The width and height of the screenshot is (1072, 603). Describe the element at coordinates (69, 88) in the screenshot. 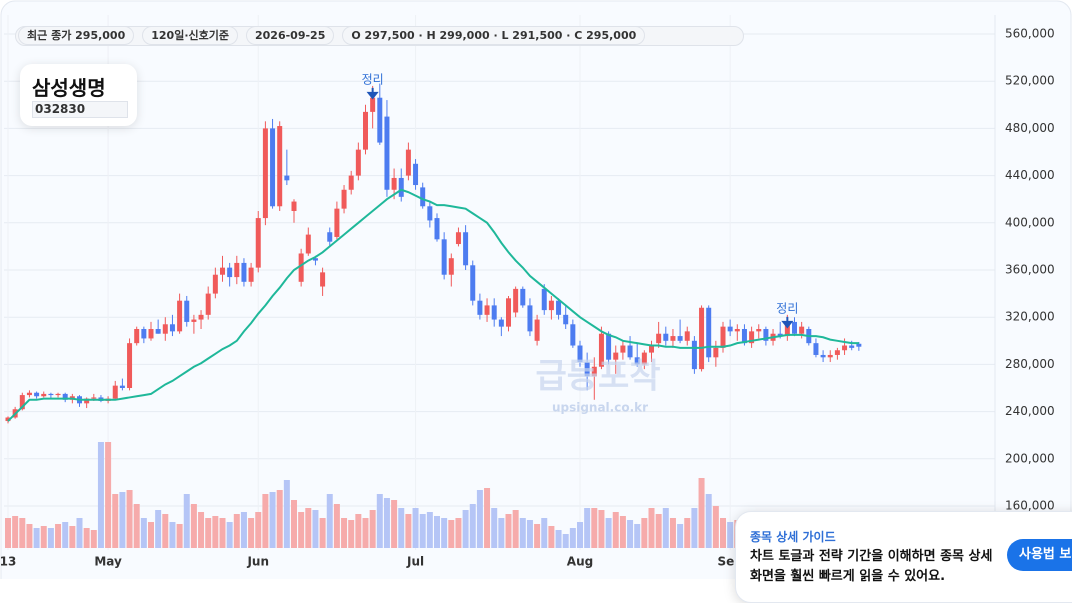

I see `stock-name: 삼성생명` at that location.